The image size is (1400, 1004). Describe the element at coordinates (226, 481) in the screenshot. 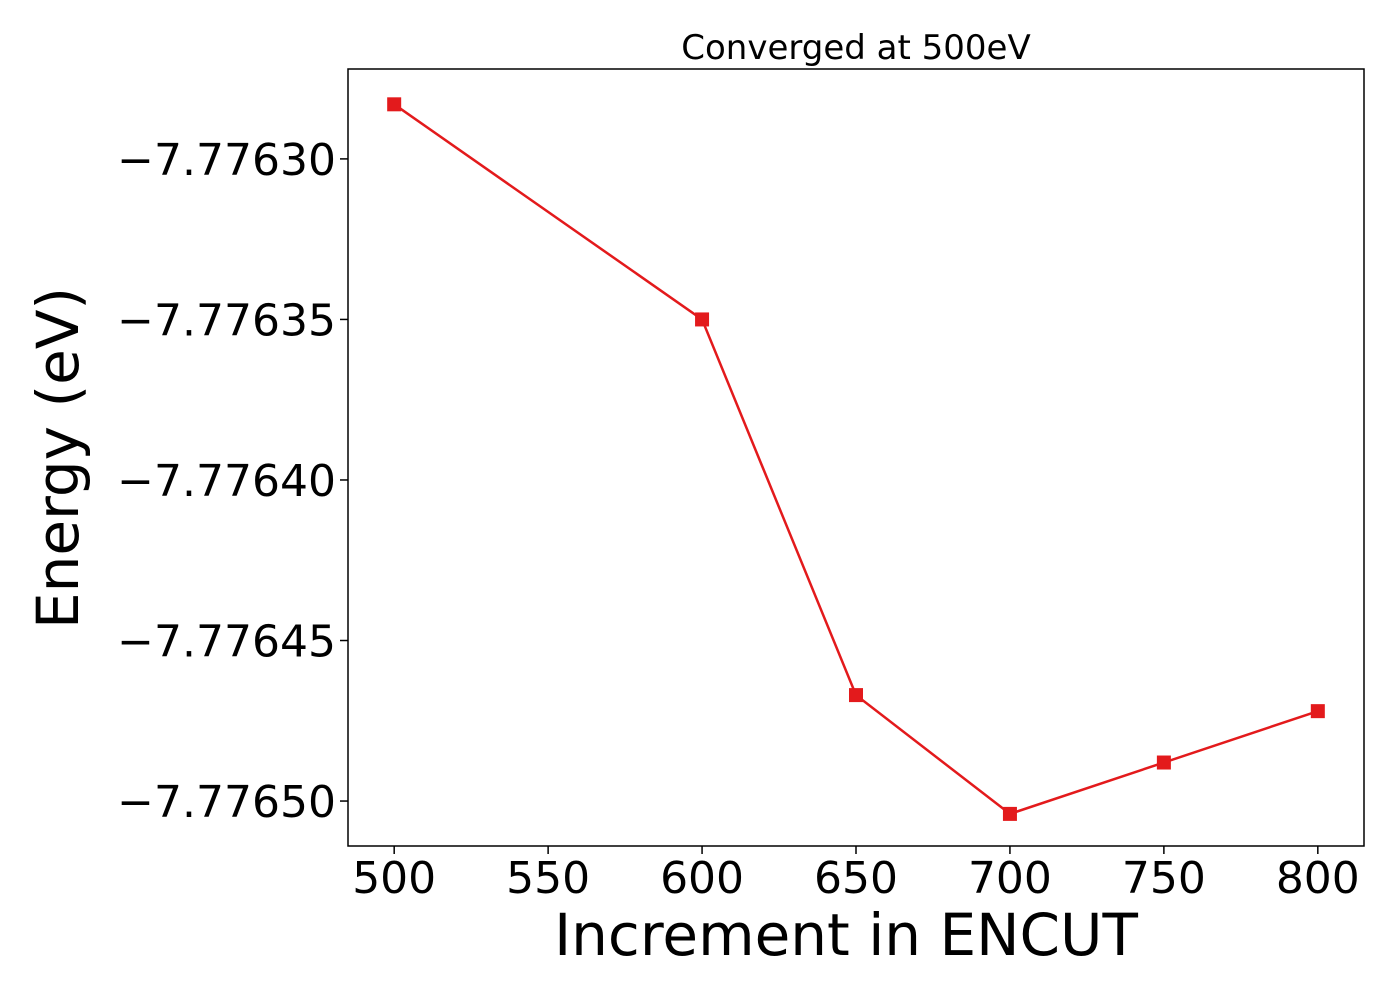

I see `y-tick-label: −7.77640` at that location.